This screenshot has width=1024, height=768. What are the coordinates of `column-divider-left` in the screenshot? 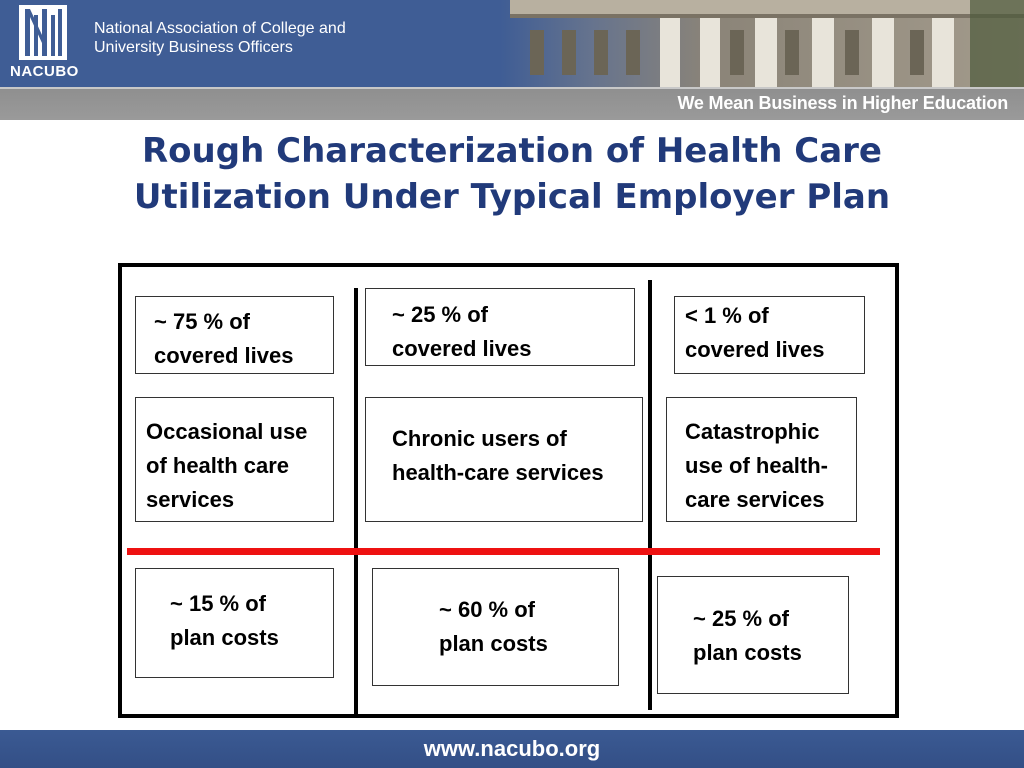 It's located at (356, 503).